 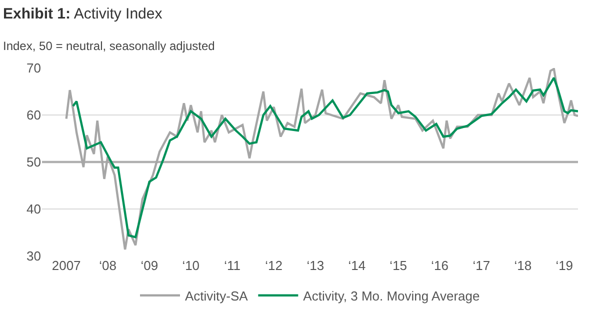 I want to click on y-tick-label: 70, so click(x=33, y=68).